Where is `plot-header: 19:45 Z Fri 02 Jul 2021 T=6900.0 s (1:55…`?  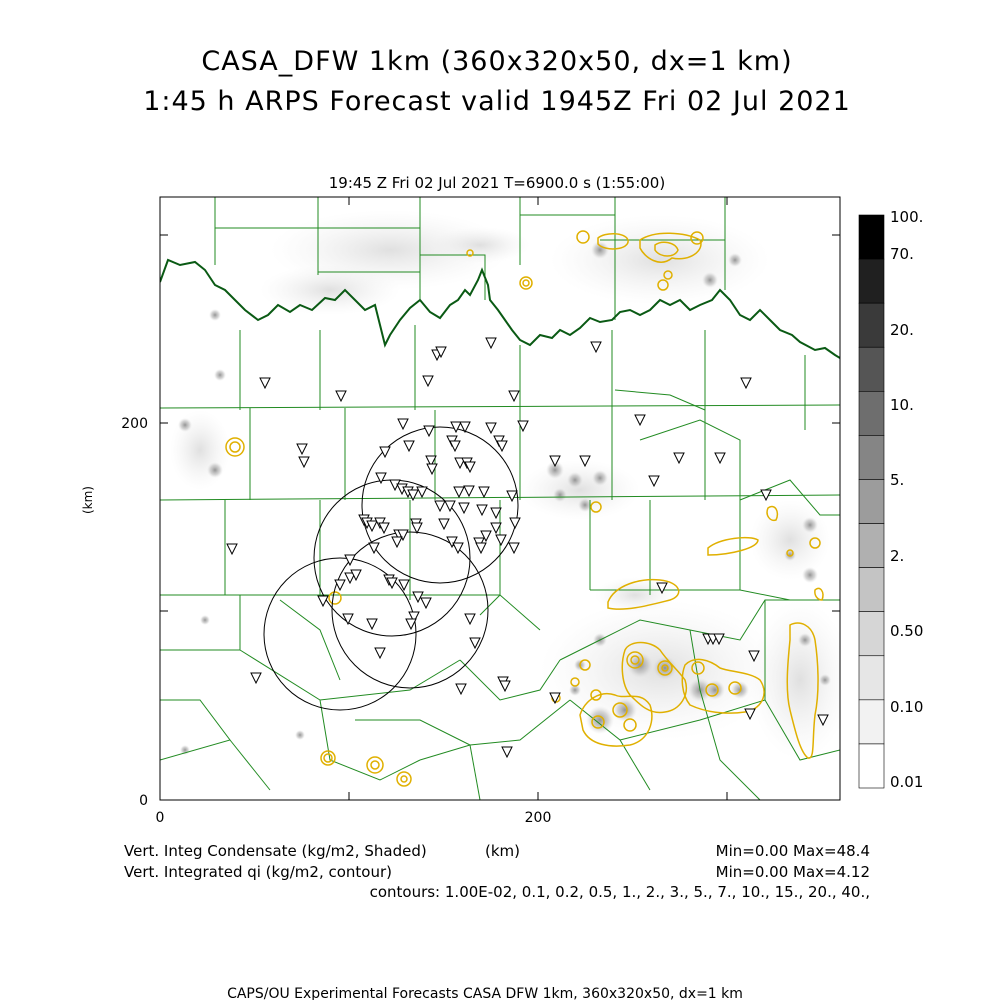 plot-header: 19:45 Z Fri 02 Jul 2021 T=6900.0 s (1:55… is located at coordinates (497, 183).